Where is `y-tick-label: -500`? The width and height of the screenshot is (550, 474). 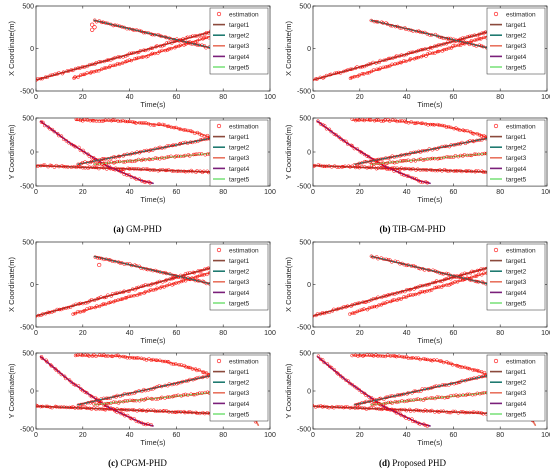
y-tick-label: -500 is located at coordinates (27, 187).